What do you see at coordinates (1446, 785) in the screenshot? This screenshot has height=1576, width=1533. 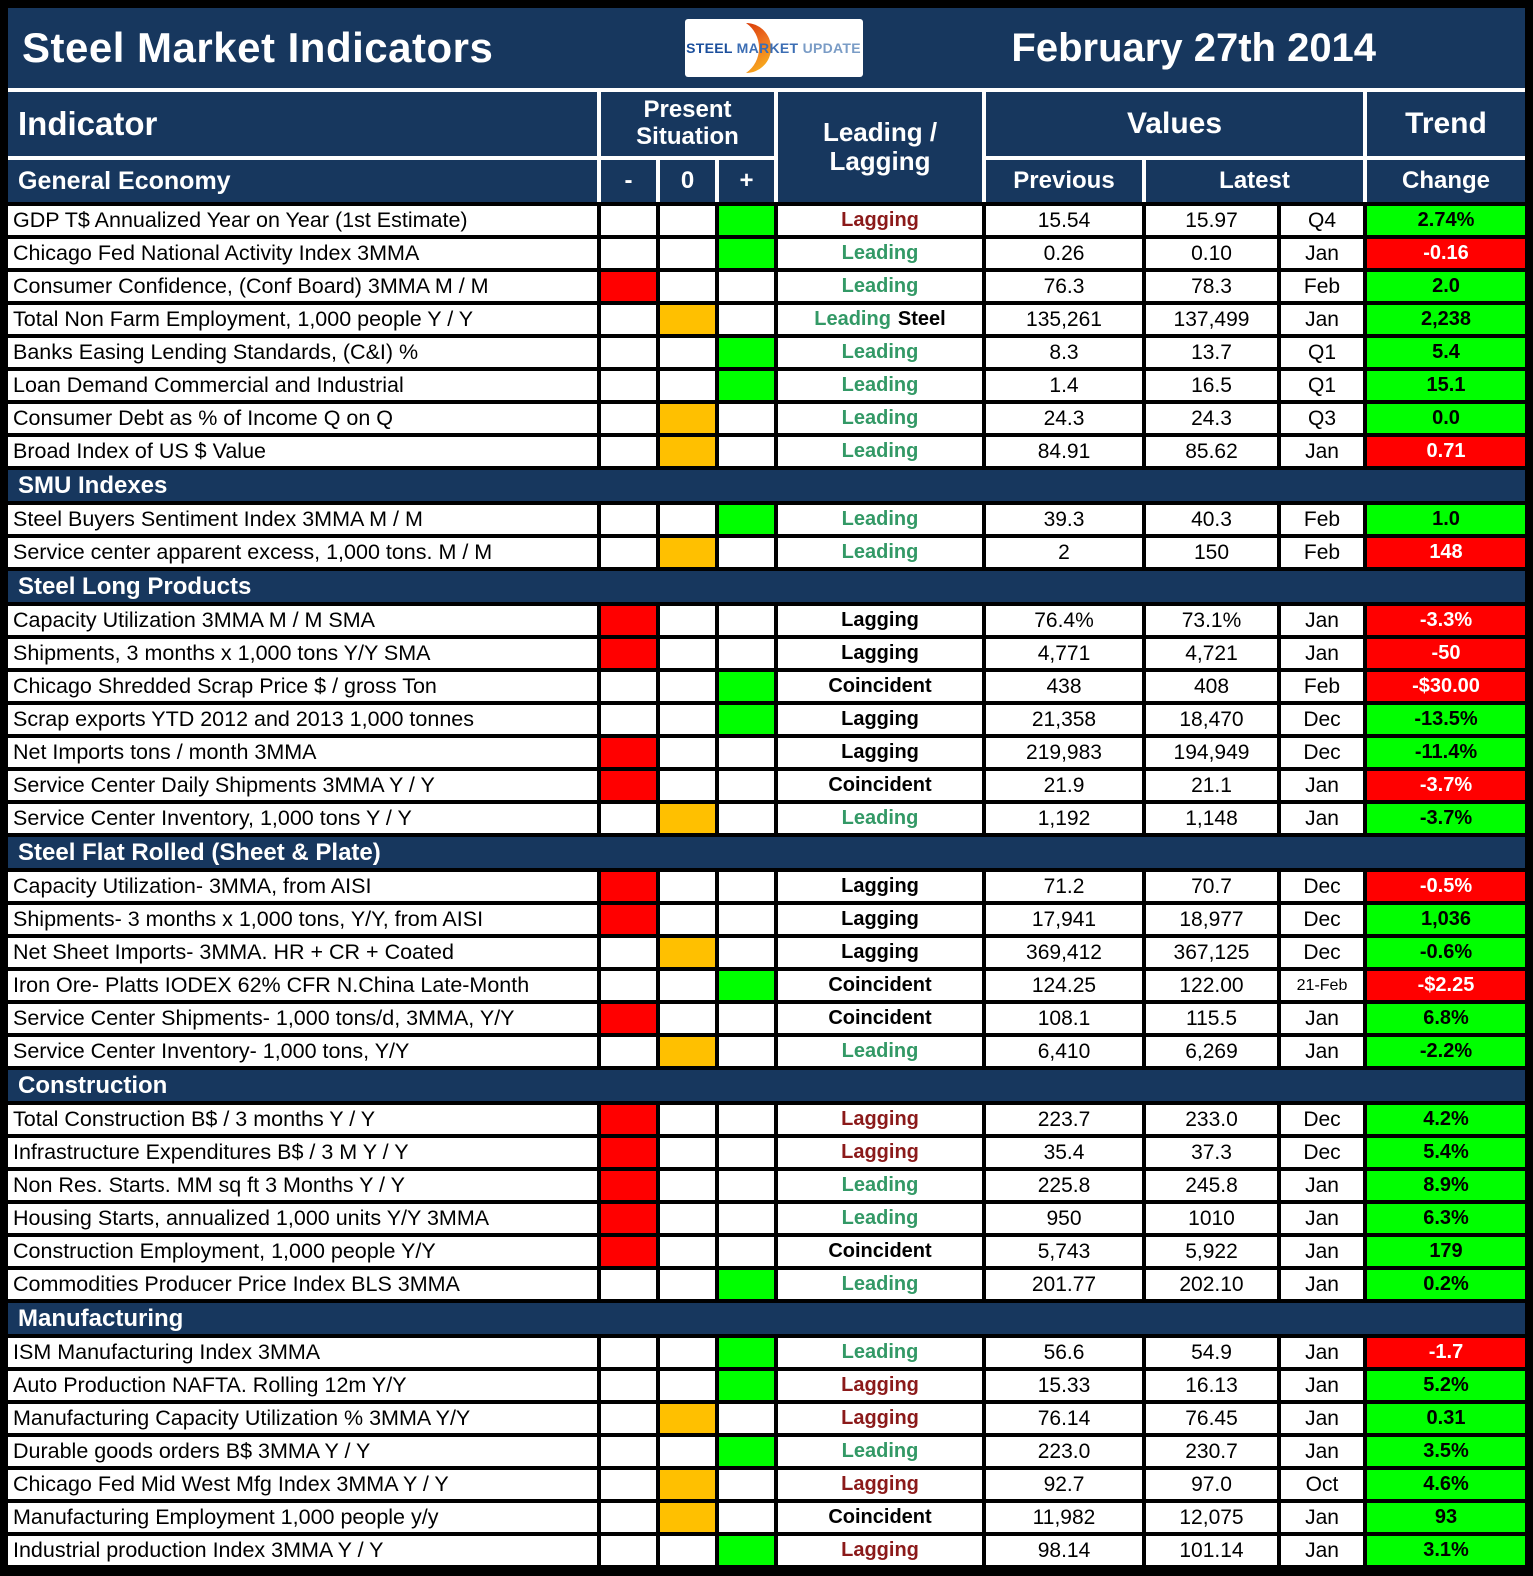 I see `change-value: -3.7%` at bounding box center [1446, 785].